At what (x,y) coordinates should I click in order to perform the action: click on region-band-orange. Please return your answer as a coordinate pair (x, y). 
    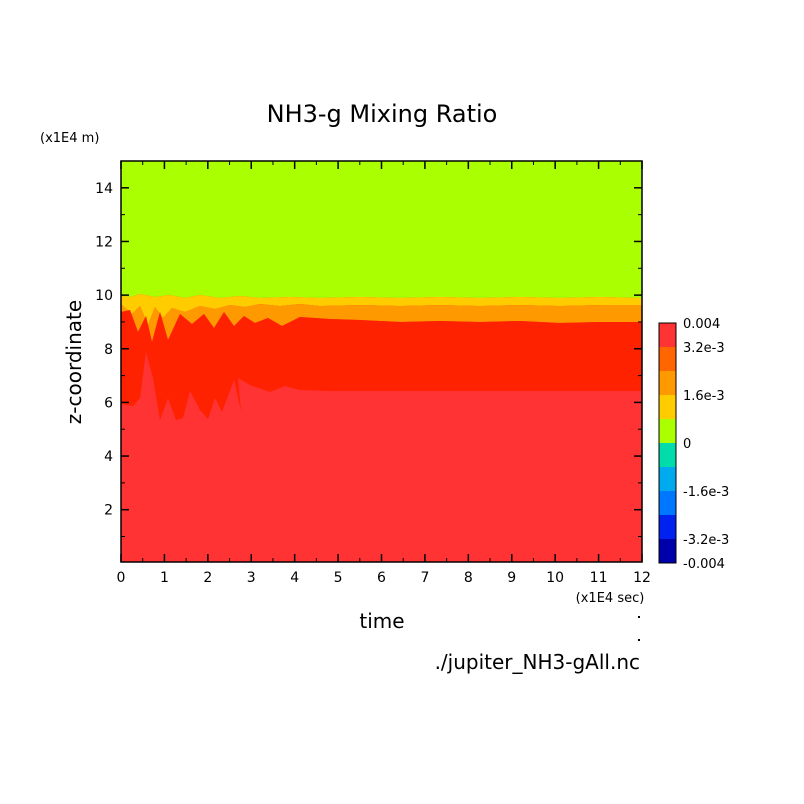
    Looking at the image, I should click on (381, 323).